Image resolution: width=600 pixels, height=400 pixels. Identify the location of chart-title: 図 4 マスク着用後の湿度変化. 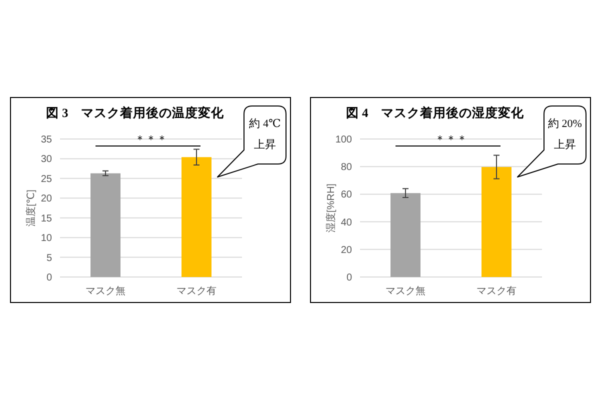
(436, 112).